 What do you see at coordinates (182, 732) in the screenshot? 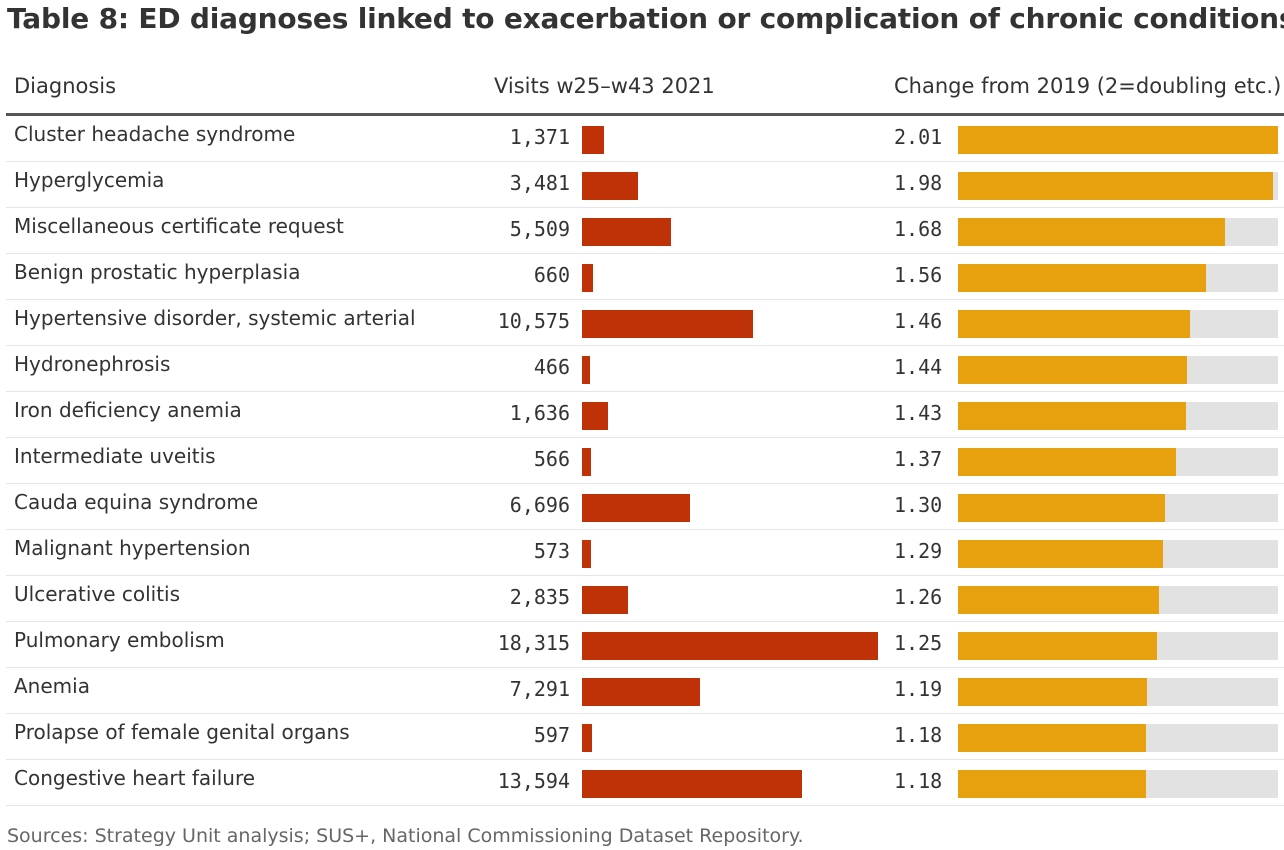
I see `diagnosis-label: Prolapse of female genital organs` at bounding box center [182, 732].